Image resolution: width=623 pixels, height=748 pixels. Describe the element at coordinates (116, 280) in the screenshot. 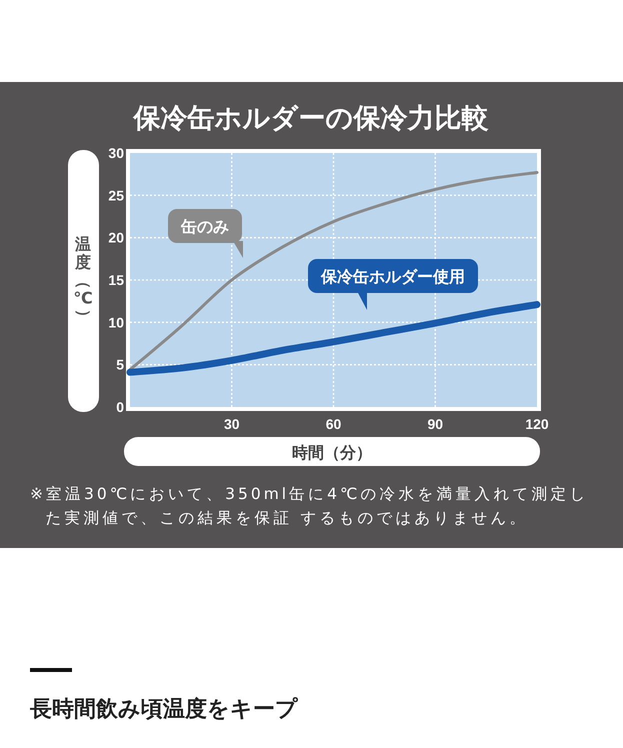

I see `y-tick-label: 15` at that location.